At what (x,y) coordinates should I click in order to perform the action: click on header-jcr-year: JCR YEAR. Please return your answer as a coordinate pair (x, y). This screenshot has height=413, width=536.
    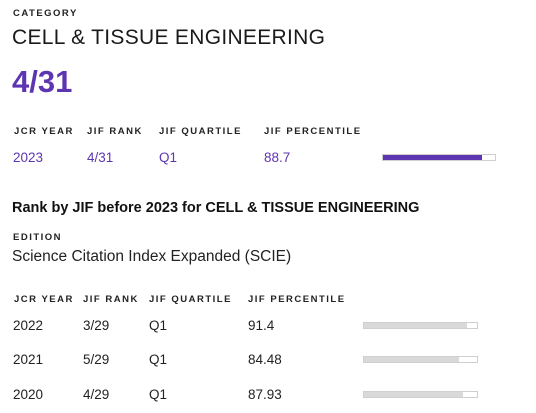
    Looking at the image, I should click on (44, 131).